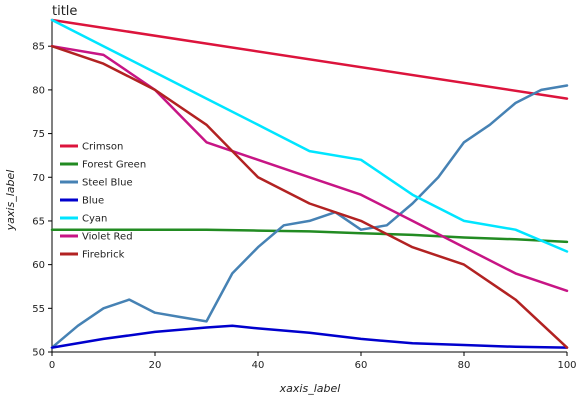 This screenshot has height=400, width=581. What do you see at coordinates (38, 90) in the screenshot?
I see `y-tick-label: 80` at bounding box center [38, 90].